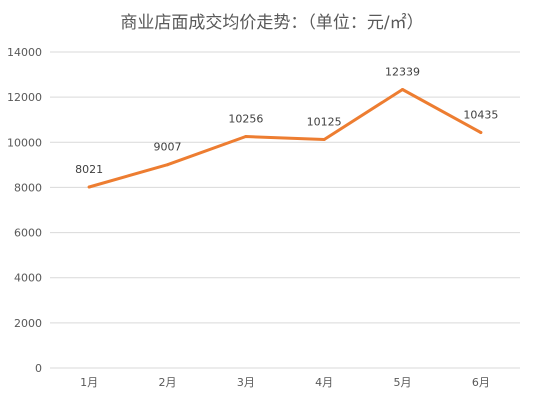  I want to click on x-tick-label: 5月, so click(403, 382).